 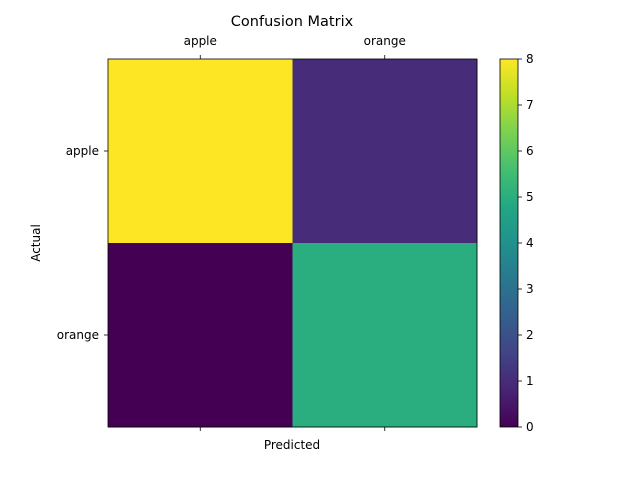 What do you see at coordinates (78, 335) in the screenshot?
I see `y-tick-label: orange` at bounding box center [78, 335].